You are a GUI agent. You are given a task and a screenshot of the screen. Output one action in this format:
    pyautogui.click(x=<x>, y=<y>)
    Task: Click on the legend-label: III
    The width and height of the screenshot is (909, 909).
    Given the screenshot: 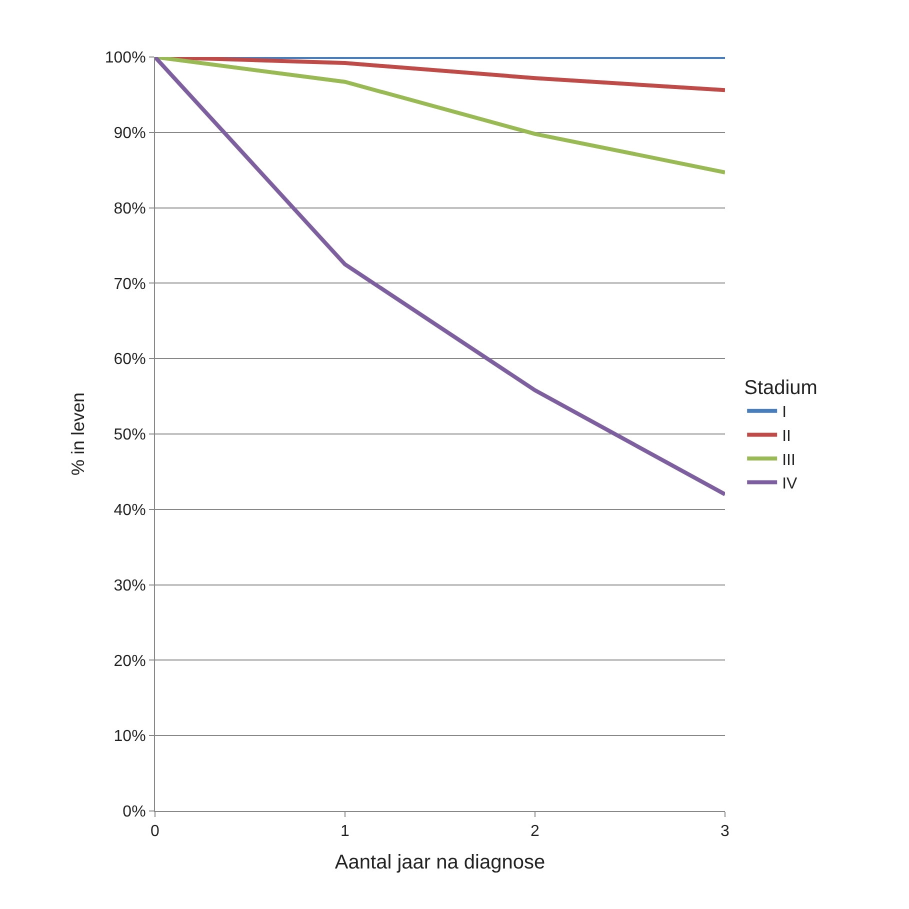 What is the action you would take?
    pyautogui.click(x=789, y=460)
    